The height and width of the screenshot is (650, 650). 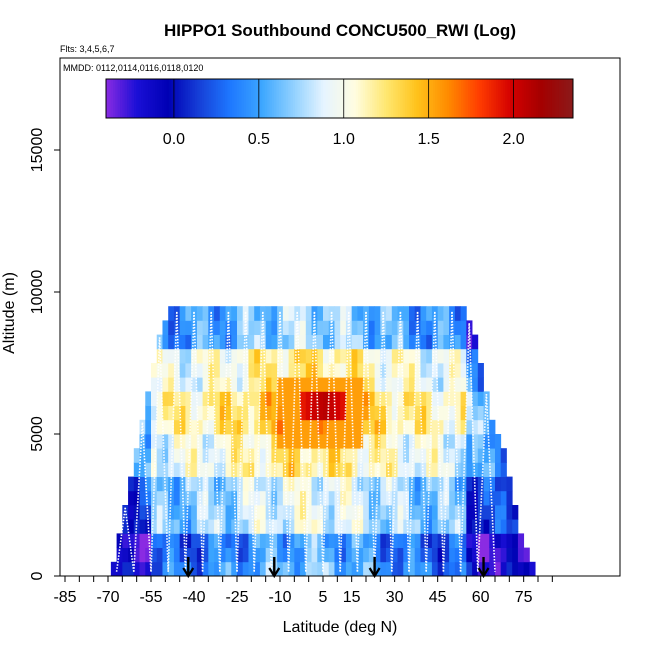 What do you see at coordinates (150, 597) in the screenshot?
I see `x-tick-label: -55` at bounding box center [150, 597].